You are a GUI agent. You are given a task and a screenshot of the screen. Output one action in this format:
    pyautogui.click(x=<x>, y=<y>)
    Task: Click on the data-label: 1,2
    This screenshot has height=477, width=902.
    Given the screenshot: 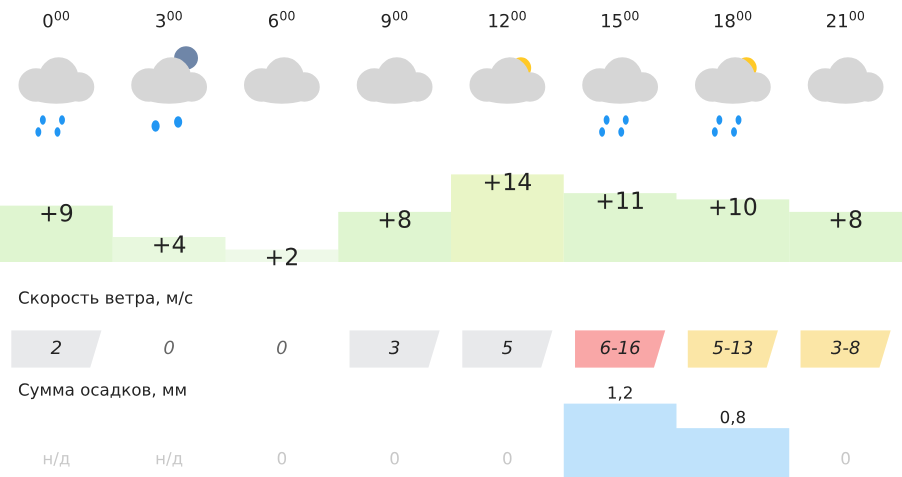 What is the action you would take?
    pyautogui.click(x=620, y=393)
    